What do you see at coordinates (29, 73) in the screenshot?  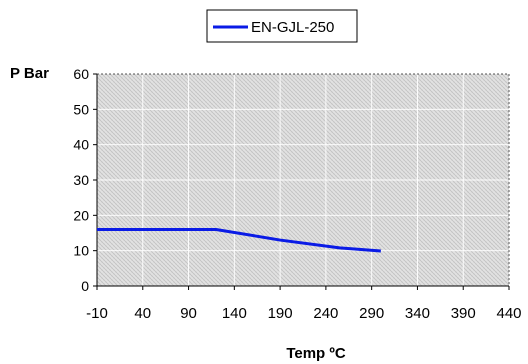 I see `y-axis-label: P Bar` at bounding box center [29, 73].